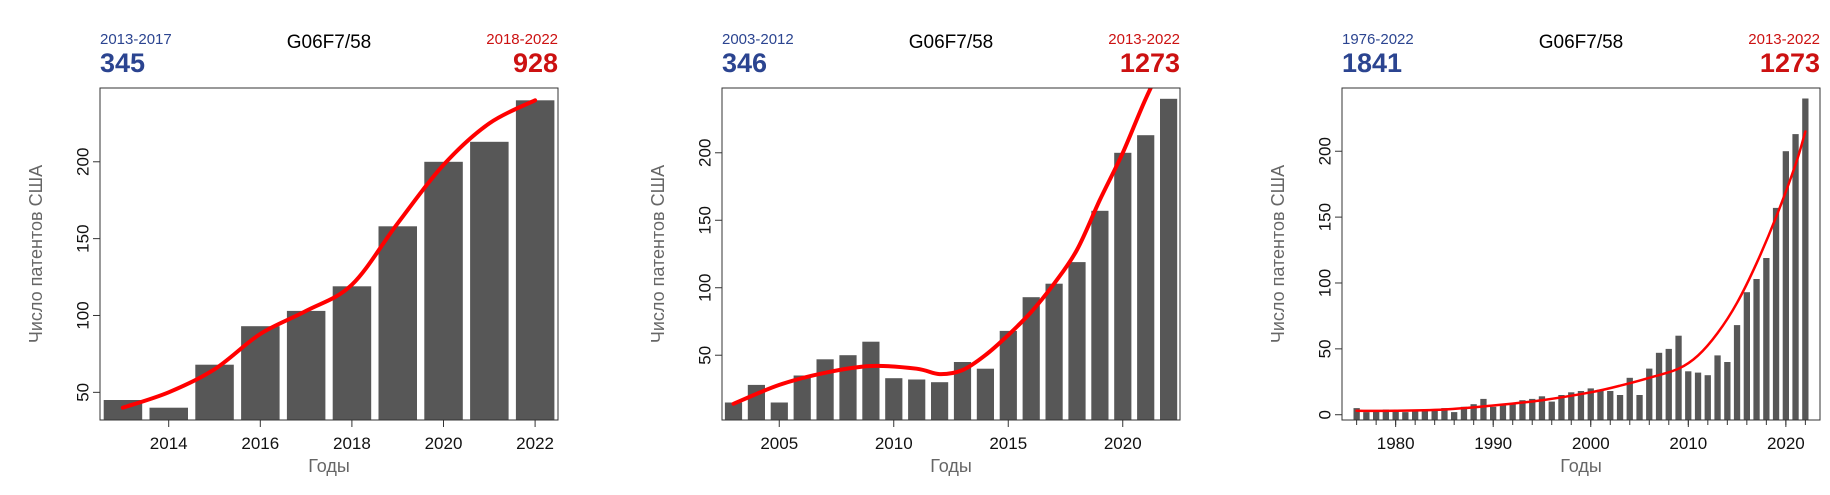  I want to click on y-tick-label: 100, so click(704, 288).